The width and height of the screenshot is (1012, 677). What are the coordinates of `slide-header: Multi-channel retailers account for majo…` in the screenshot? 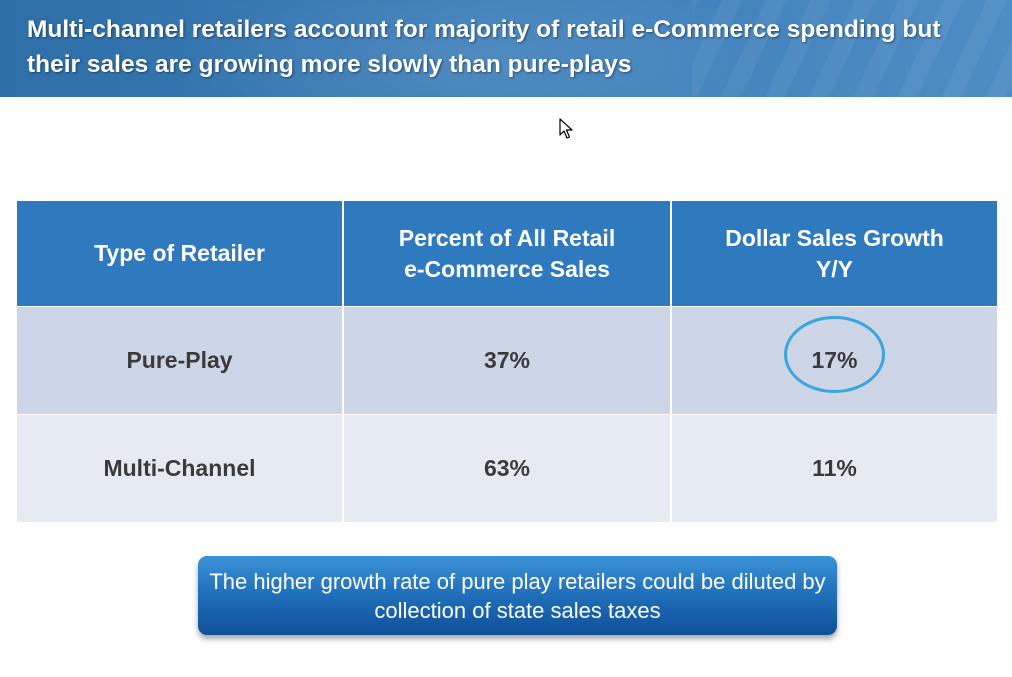 It's located at (506, 48).